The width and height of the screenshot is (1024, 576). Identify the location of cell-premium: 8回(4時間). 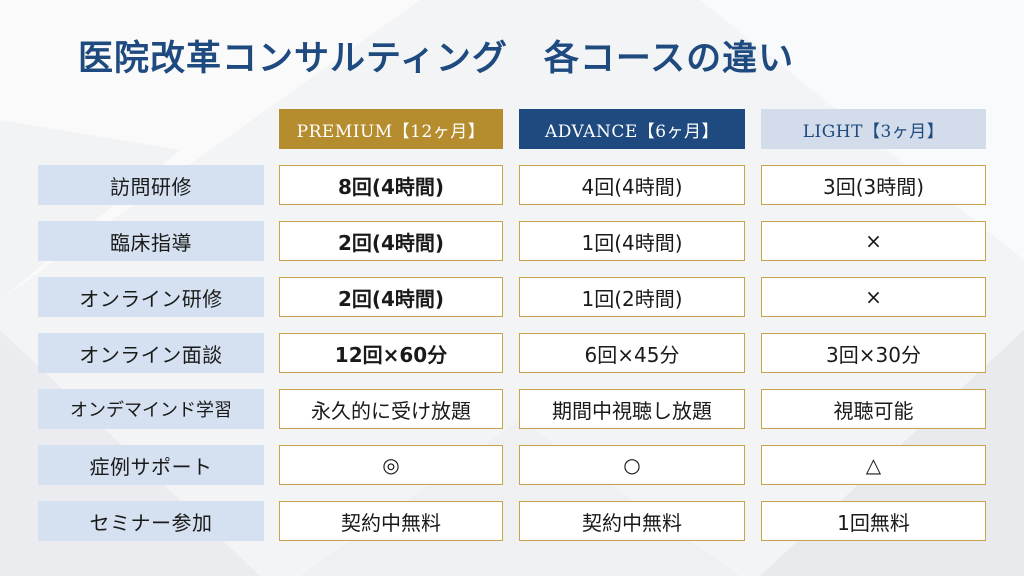
(391, 185).